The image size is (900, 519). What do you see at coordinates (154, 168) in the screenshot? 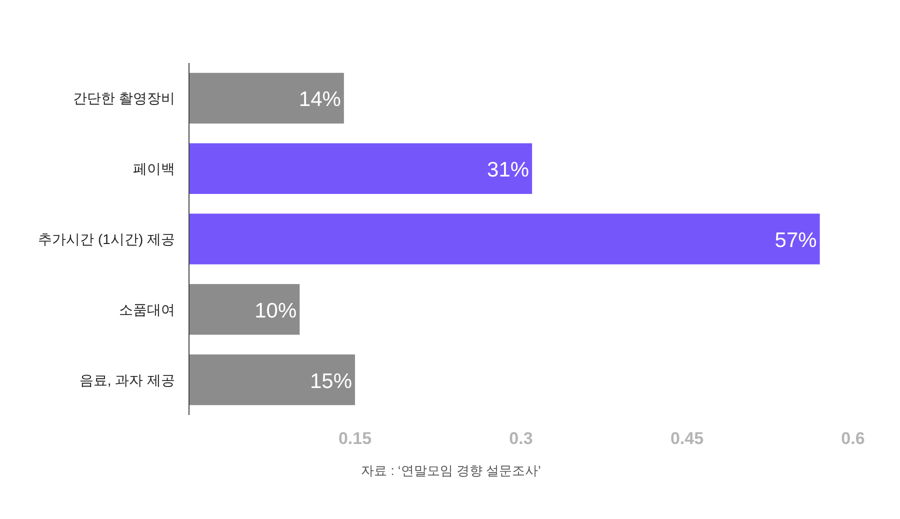
I see `y-tick-label: 페이백` at bounding box center [154, 168].